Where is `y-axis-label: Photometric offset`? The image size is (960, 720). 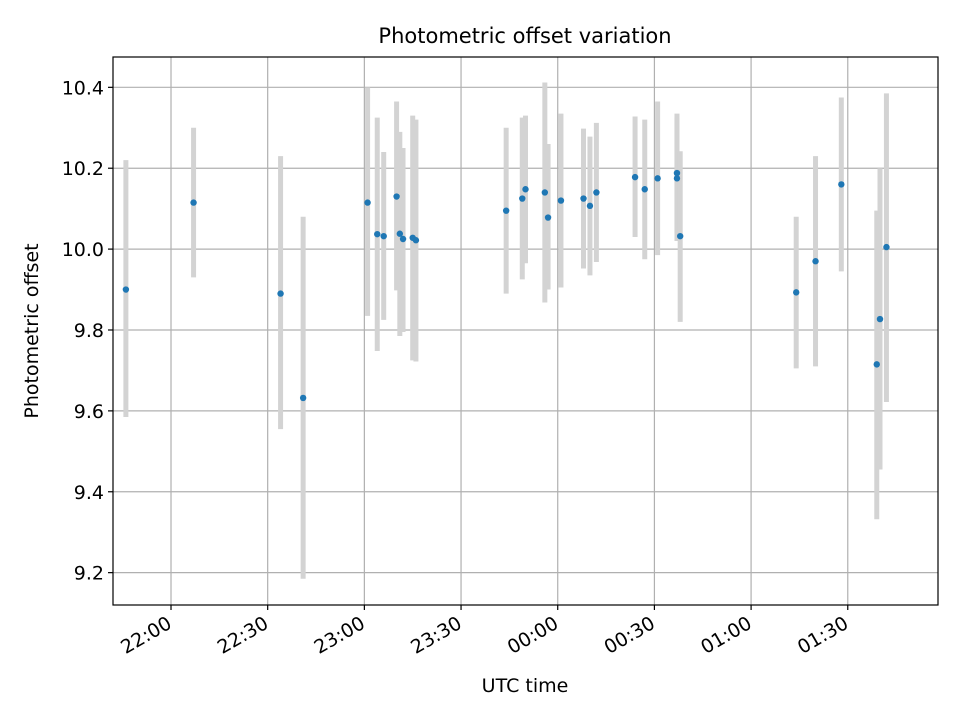
y-axis-label: Photometric offset is located at coordinates (32, 330).